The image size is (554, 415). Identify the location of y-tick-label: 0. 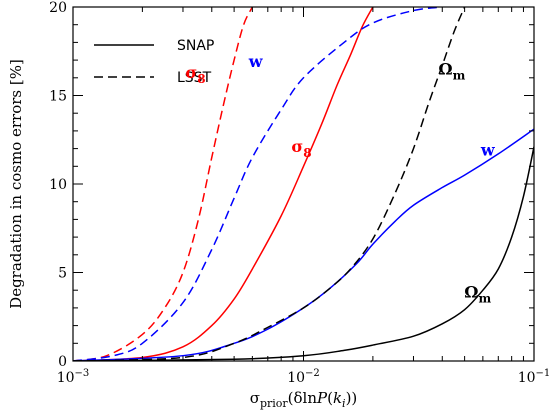
(62, 362).